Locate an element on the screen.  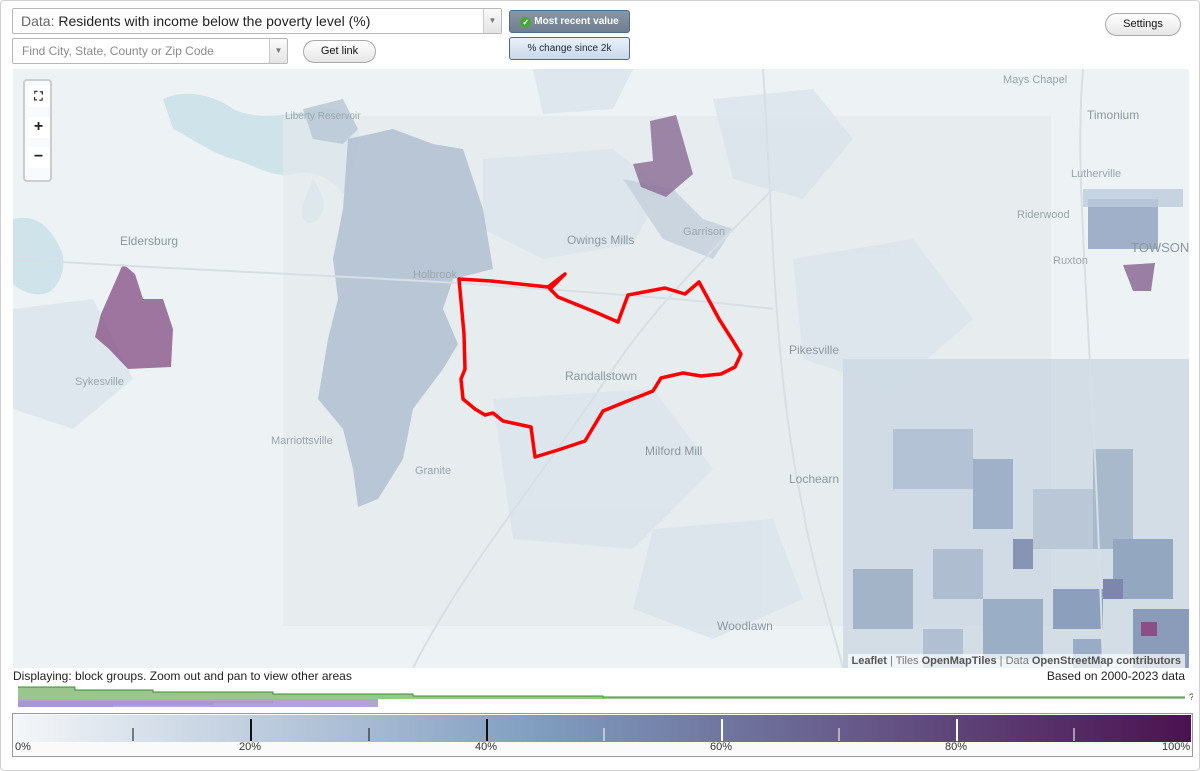
place-label: Garrison is located at coordinates (704, 232).